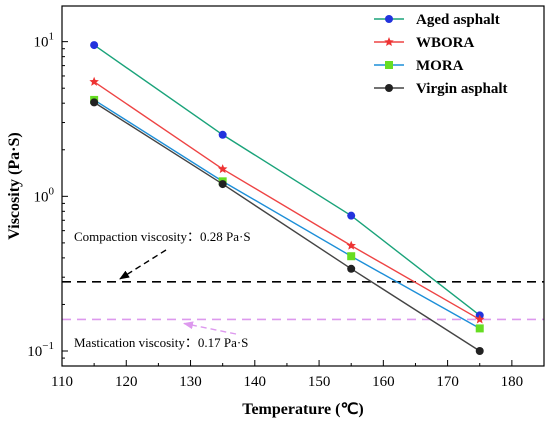 Image resolution: width=550 pixels, height=424 pixels. Describe the element at coordinates (512, 382) in the screenshot. I see `x-tick-label: 180` at that location.